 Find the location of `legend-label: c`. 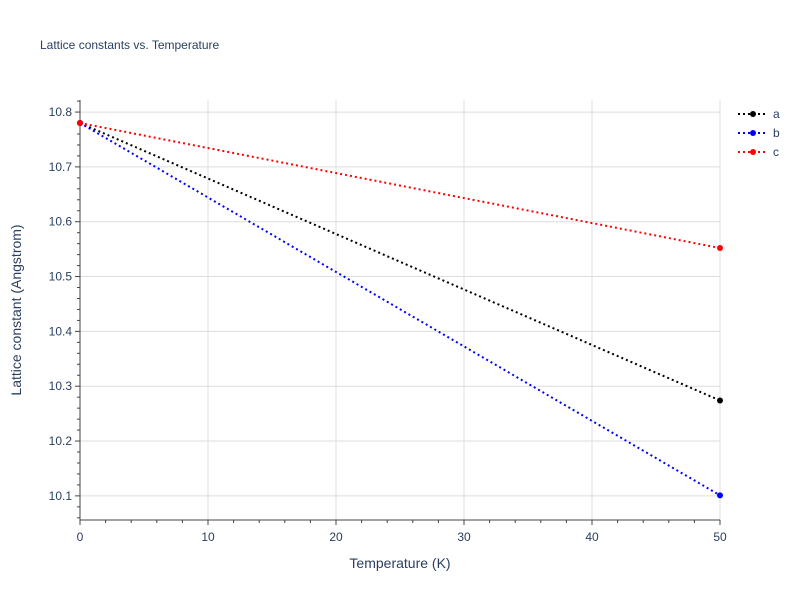

legend-label: c is located at coordinates (776, 152).